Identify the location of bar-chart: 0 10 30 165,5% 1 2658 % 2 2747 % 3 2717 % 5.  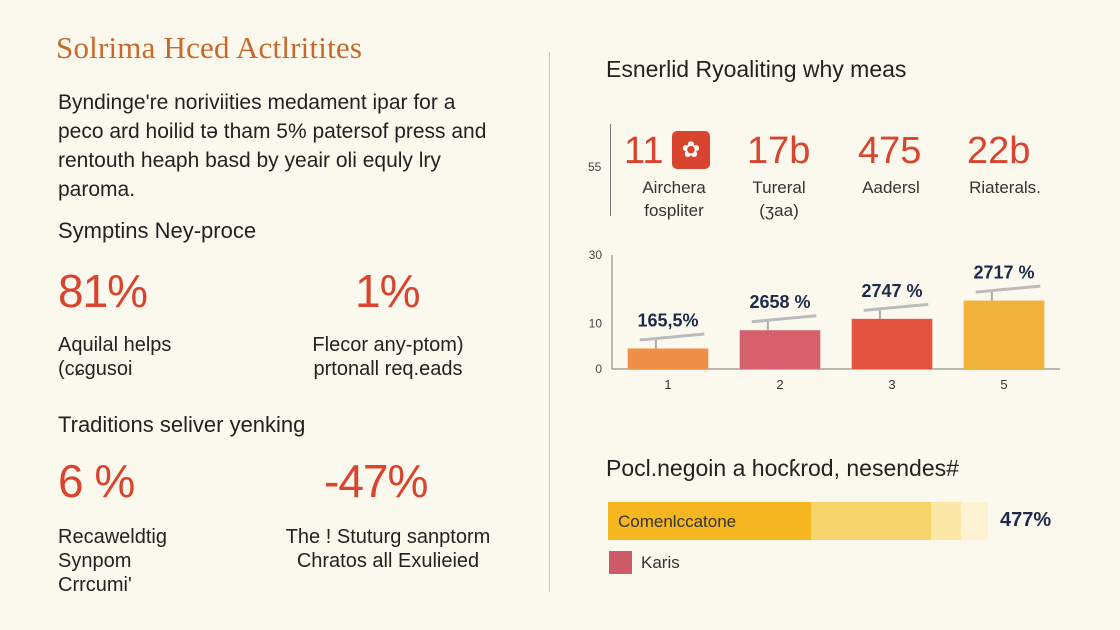
(824, 320).